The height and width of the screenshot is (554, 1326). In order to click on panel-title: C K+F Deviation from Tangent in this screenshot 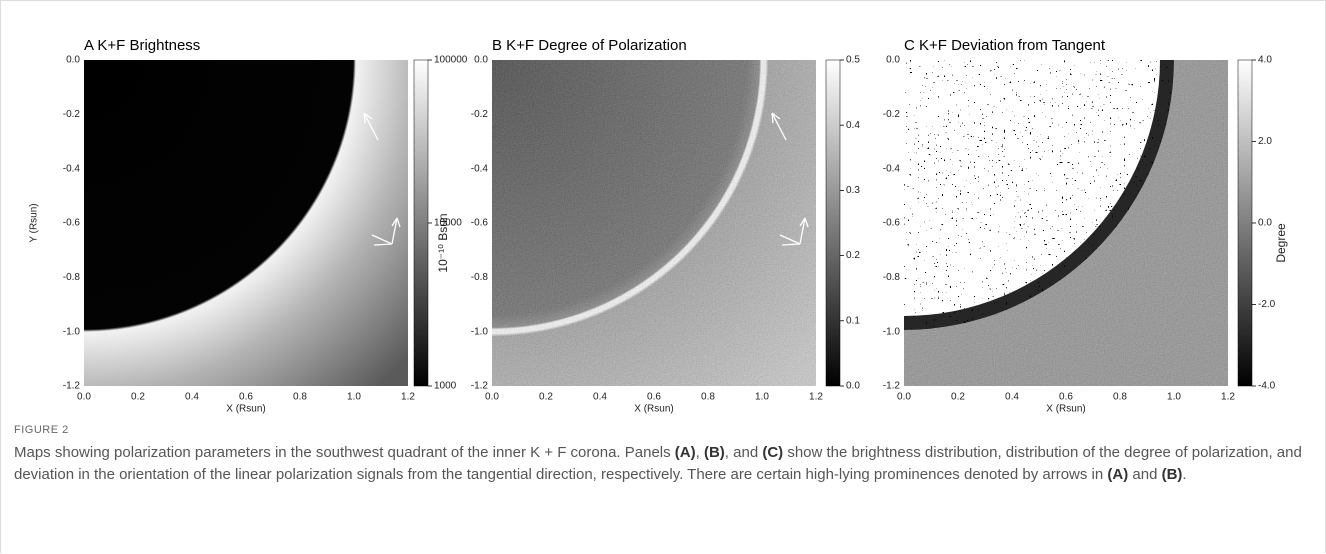, I will do `click(1005, 45)`.